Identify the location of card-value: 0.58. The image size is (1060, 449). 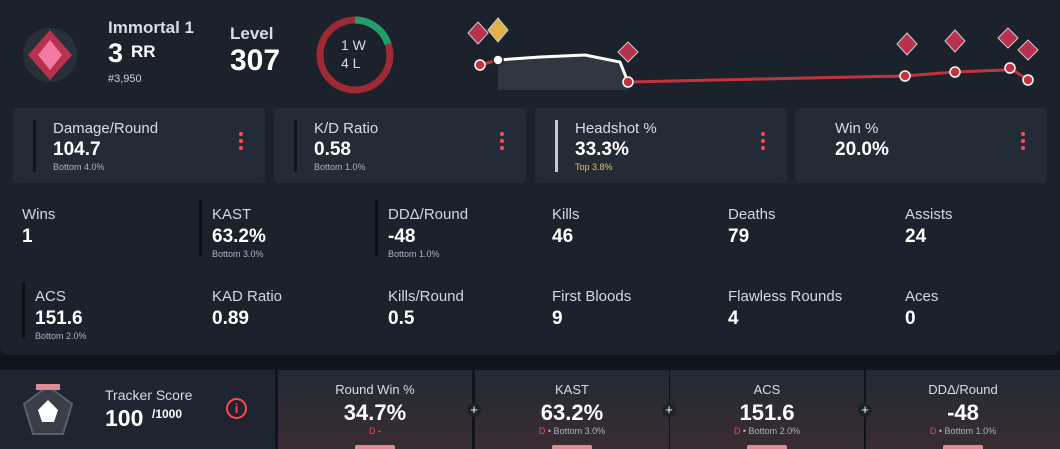
(332, 149).